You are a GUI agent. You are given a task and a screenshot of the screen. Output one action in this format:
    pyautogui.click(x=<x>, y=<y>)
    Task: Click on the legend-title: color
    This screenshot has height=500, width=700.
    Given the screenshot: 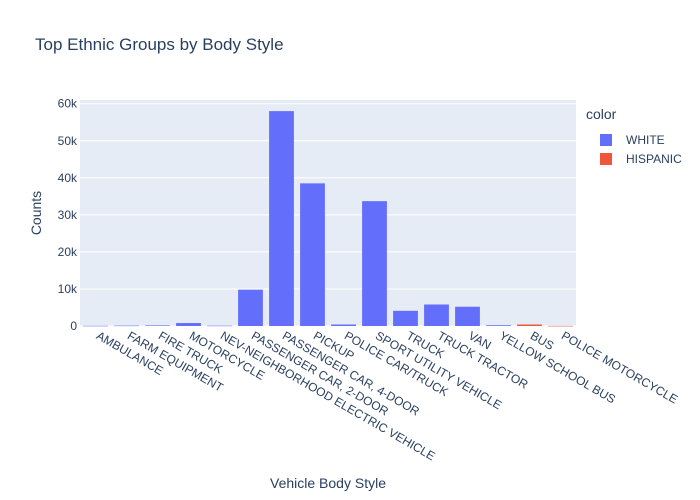 What is the action you would take?
    pyautogui.click(x=601, y=114)
    